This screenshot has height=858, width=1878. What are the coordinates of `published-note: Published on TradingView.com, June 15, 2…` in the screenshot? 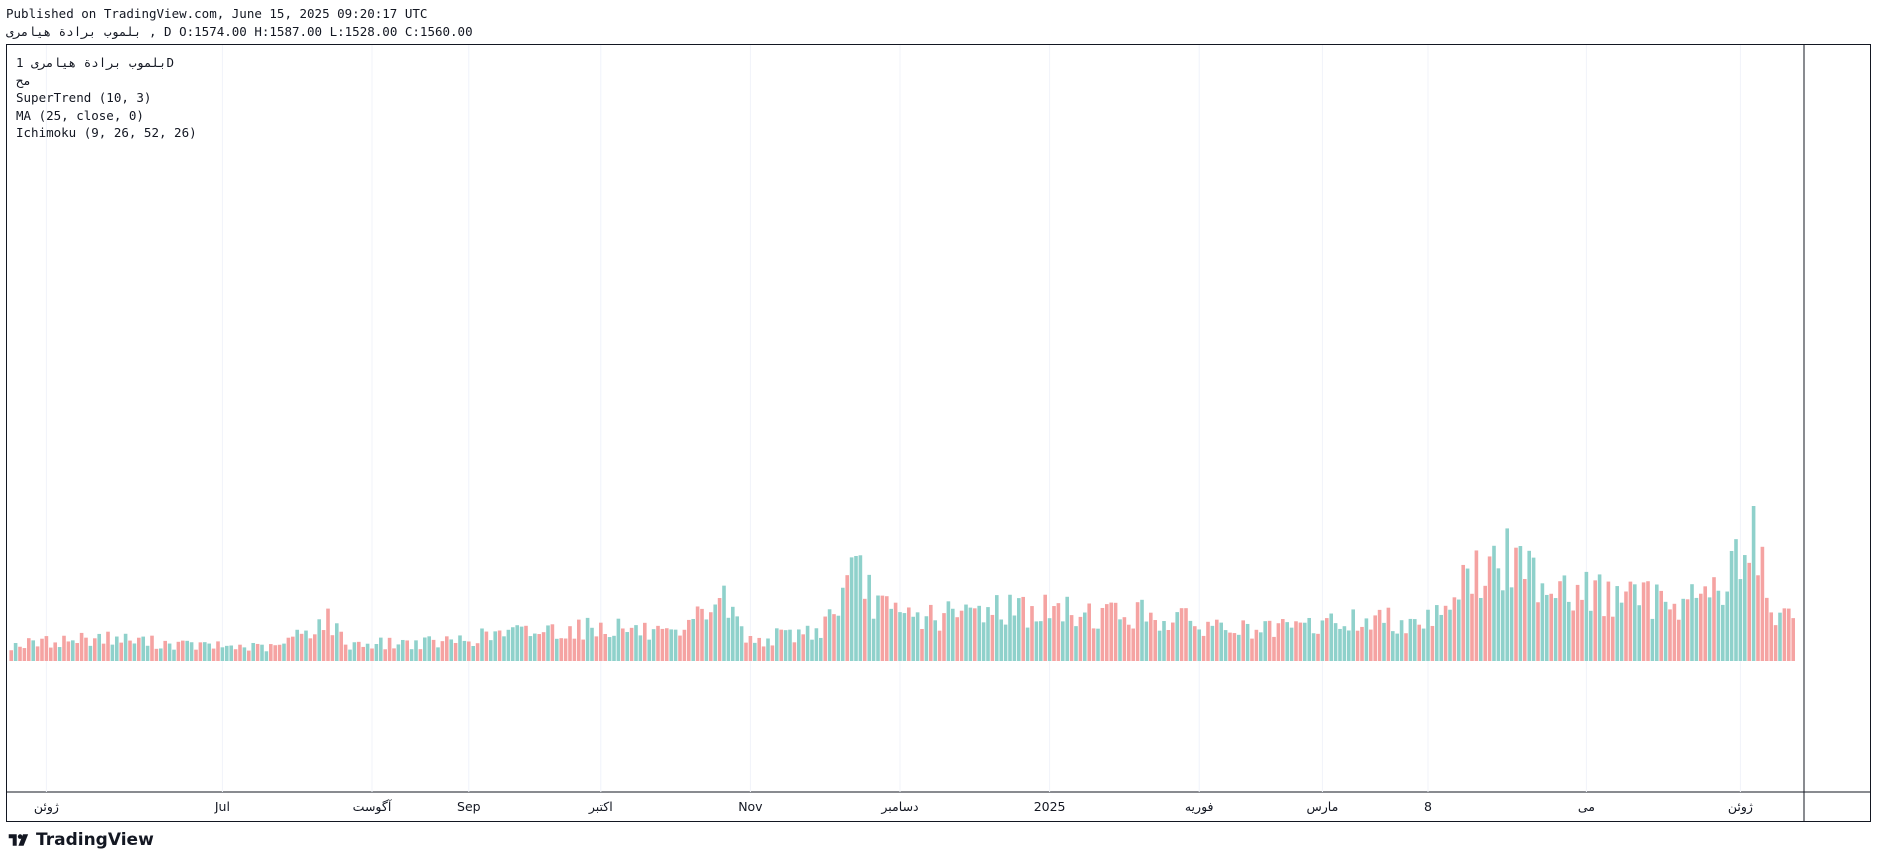 It's located at (217, 13).